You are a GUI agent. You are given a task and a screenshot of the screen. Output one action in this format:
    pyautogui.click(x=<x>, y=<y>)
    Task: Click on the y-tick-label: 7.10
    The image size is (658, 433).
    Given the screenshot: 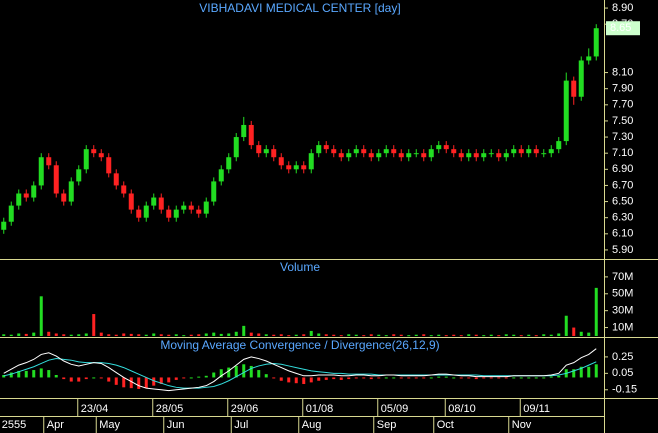 What is the action you would take?
    pyautogui.click(x=622, y=153)
    